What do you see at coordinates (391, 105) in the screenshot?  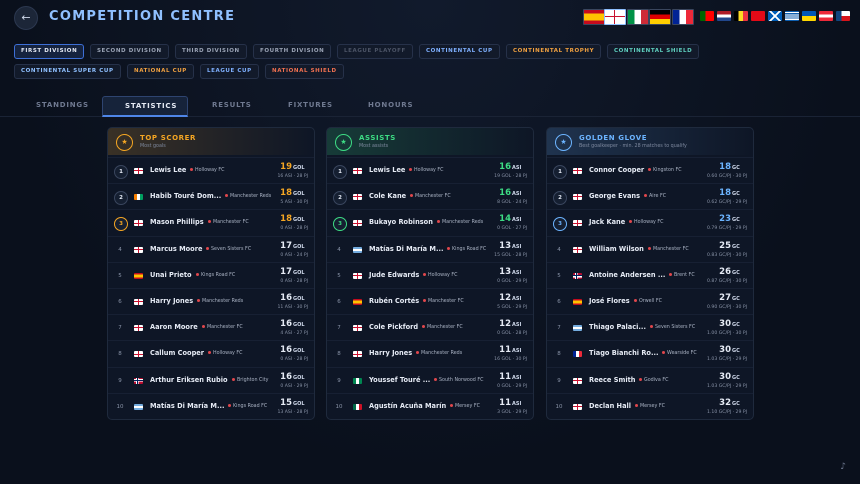 I see `nav-tab: HONOURS` at bounding box center [391, 105].